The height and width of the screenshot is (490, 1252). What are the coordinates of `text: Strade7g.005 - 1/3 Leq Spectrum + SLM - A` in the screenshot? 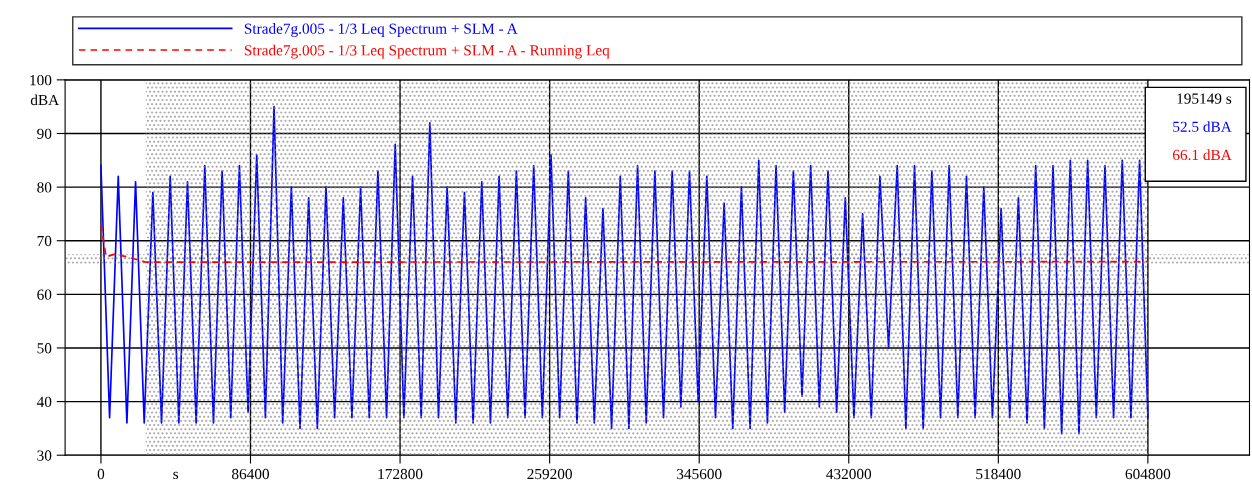 It's located at (381, 30).